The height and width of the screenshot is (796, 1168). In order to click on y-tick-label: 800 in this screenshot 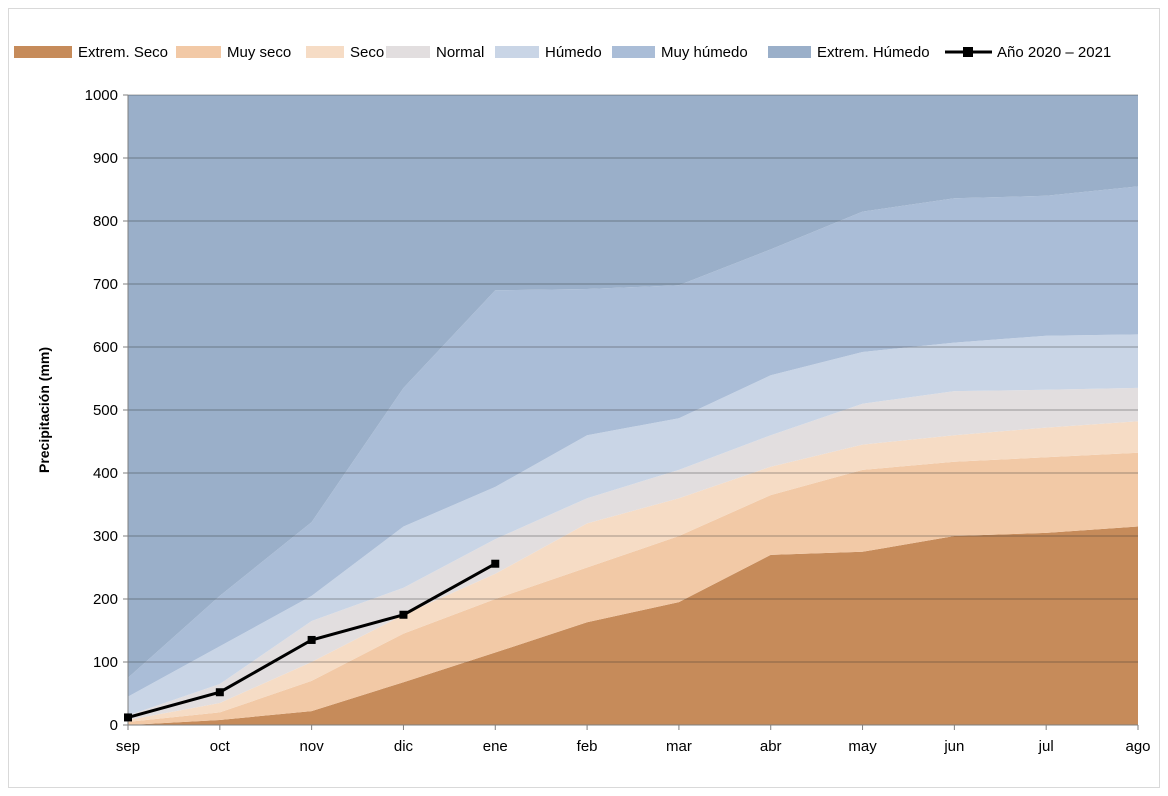, I will do `click(105, 221)`.